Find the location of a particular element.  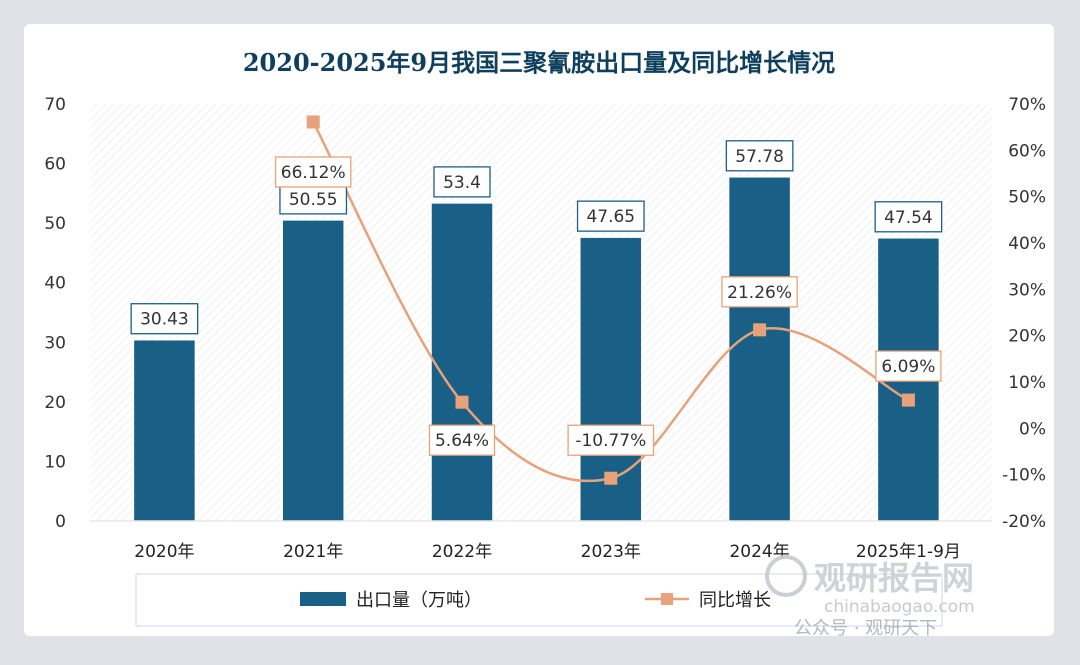

category-label: 2025年1-9月 is located at coordinates (908, 552).